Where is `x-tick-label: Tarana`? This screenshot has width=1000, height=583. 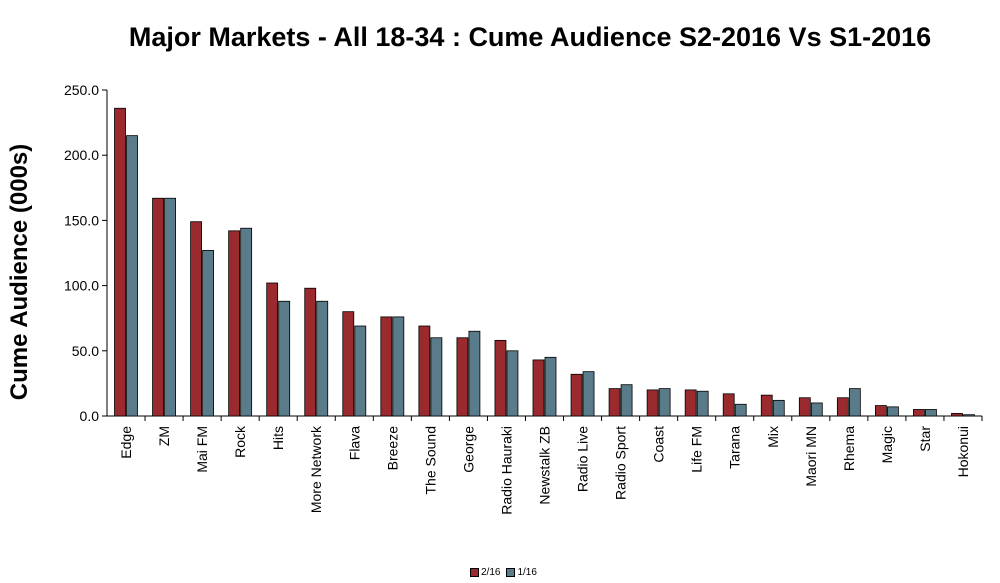 x-tick-label: Tarana is located at coordinates (735, 447).